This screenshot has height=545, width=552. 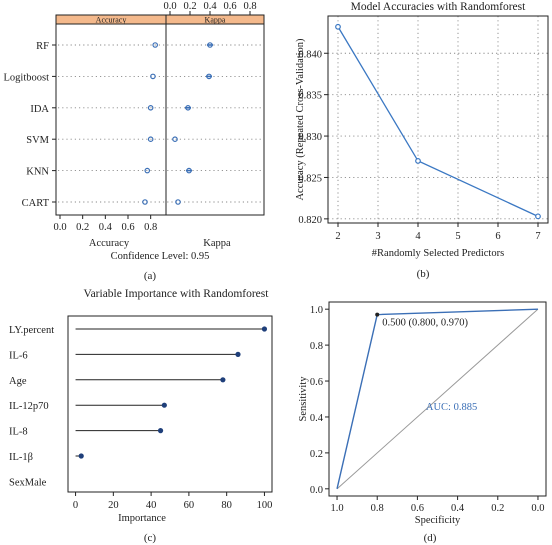 I want to click on x-tick-label: 80, so click(x=226, y=505).